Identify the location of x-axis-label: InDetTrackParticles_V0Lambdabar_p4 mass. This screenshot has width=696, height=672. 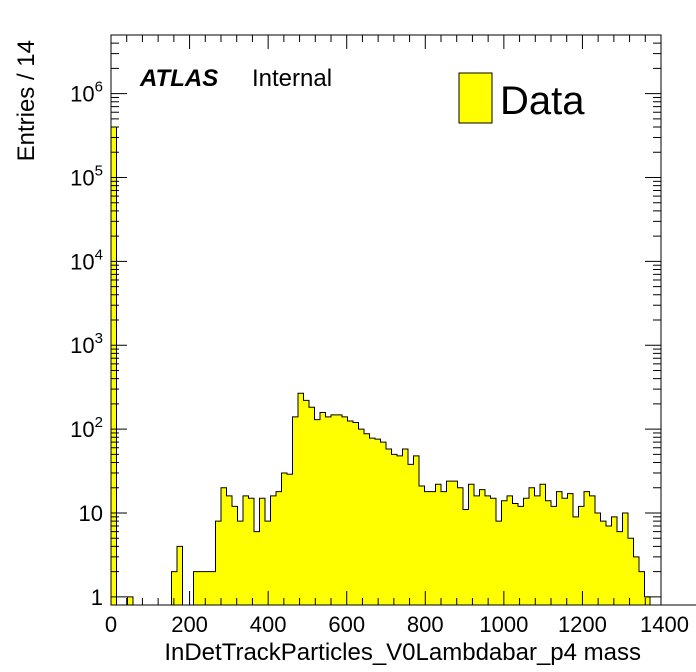
(402, 652).